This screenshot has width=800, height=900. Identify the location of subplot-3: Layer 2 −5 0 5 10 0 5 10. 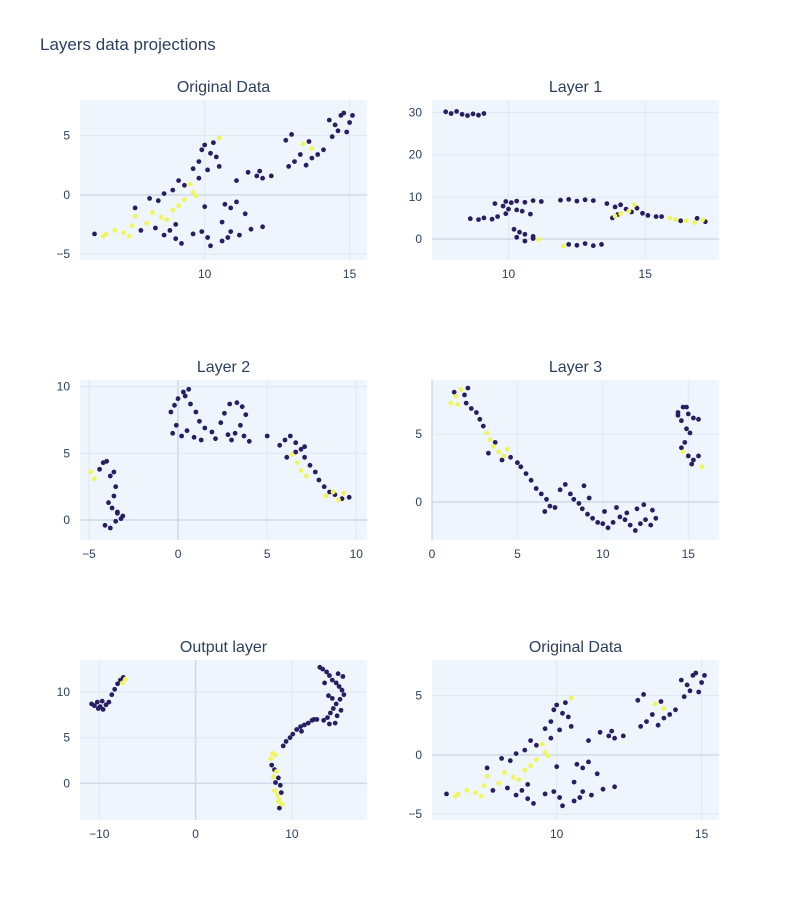
(212, 460).